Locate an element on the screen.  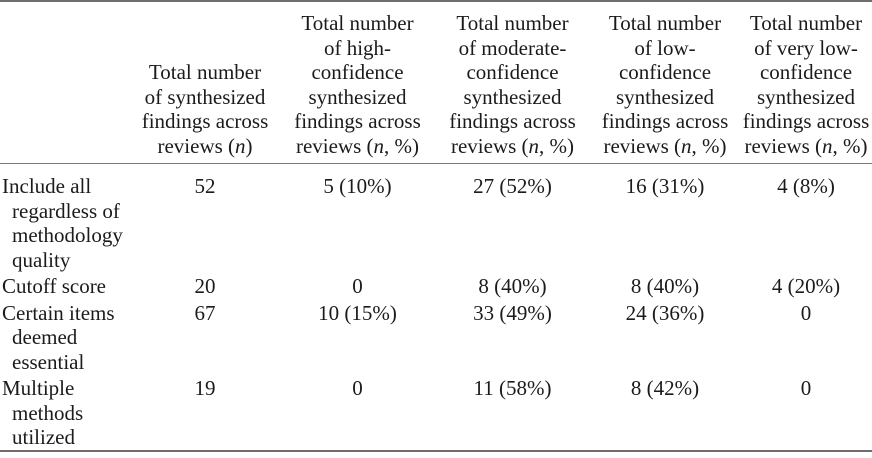
table-row-cutoff-score: Cutoff score 20 0 8 (40%) 8 (40%) 4 (20%) is located at coordinates (436, 285).